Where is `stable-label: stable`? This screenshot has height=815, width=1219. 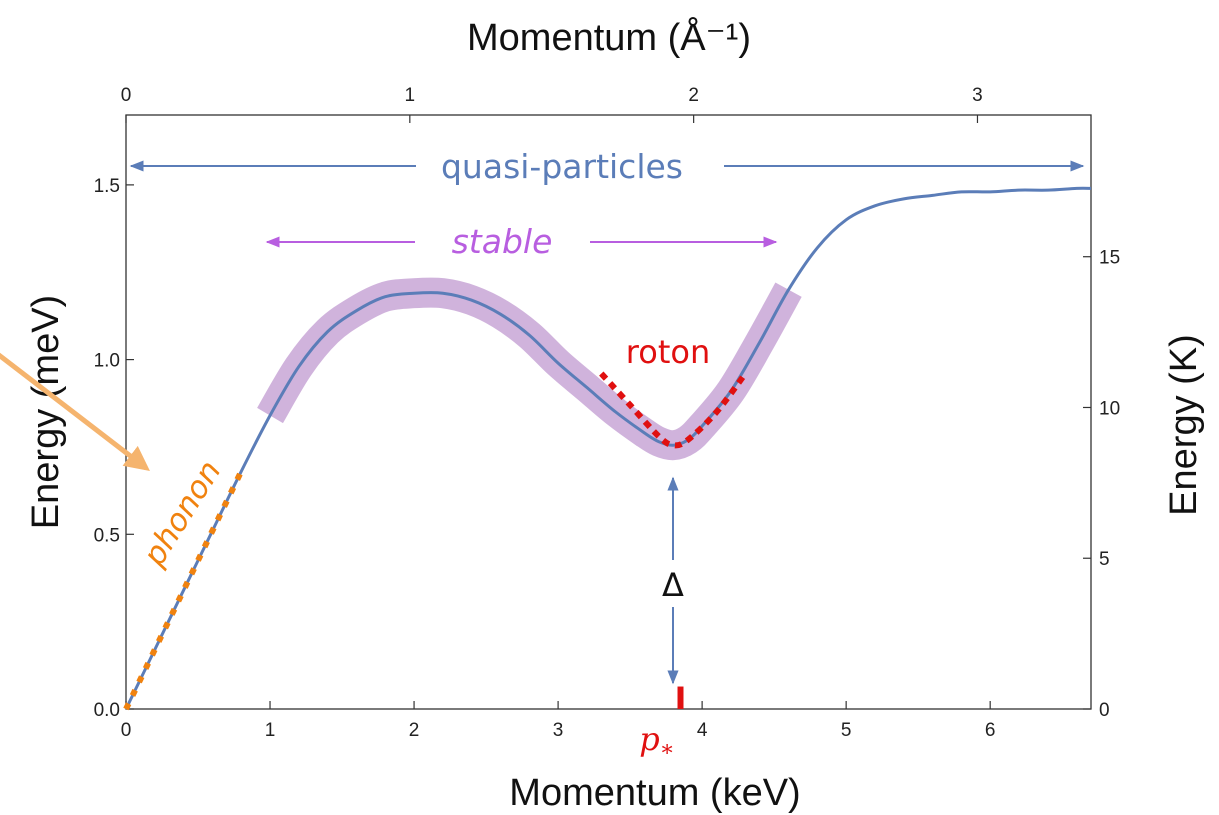
stable-label: stable is located at coordinates (502, 241).